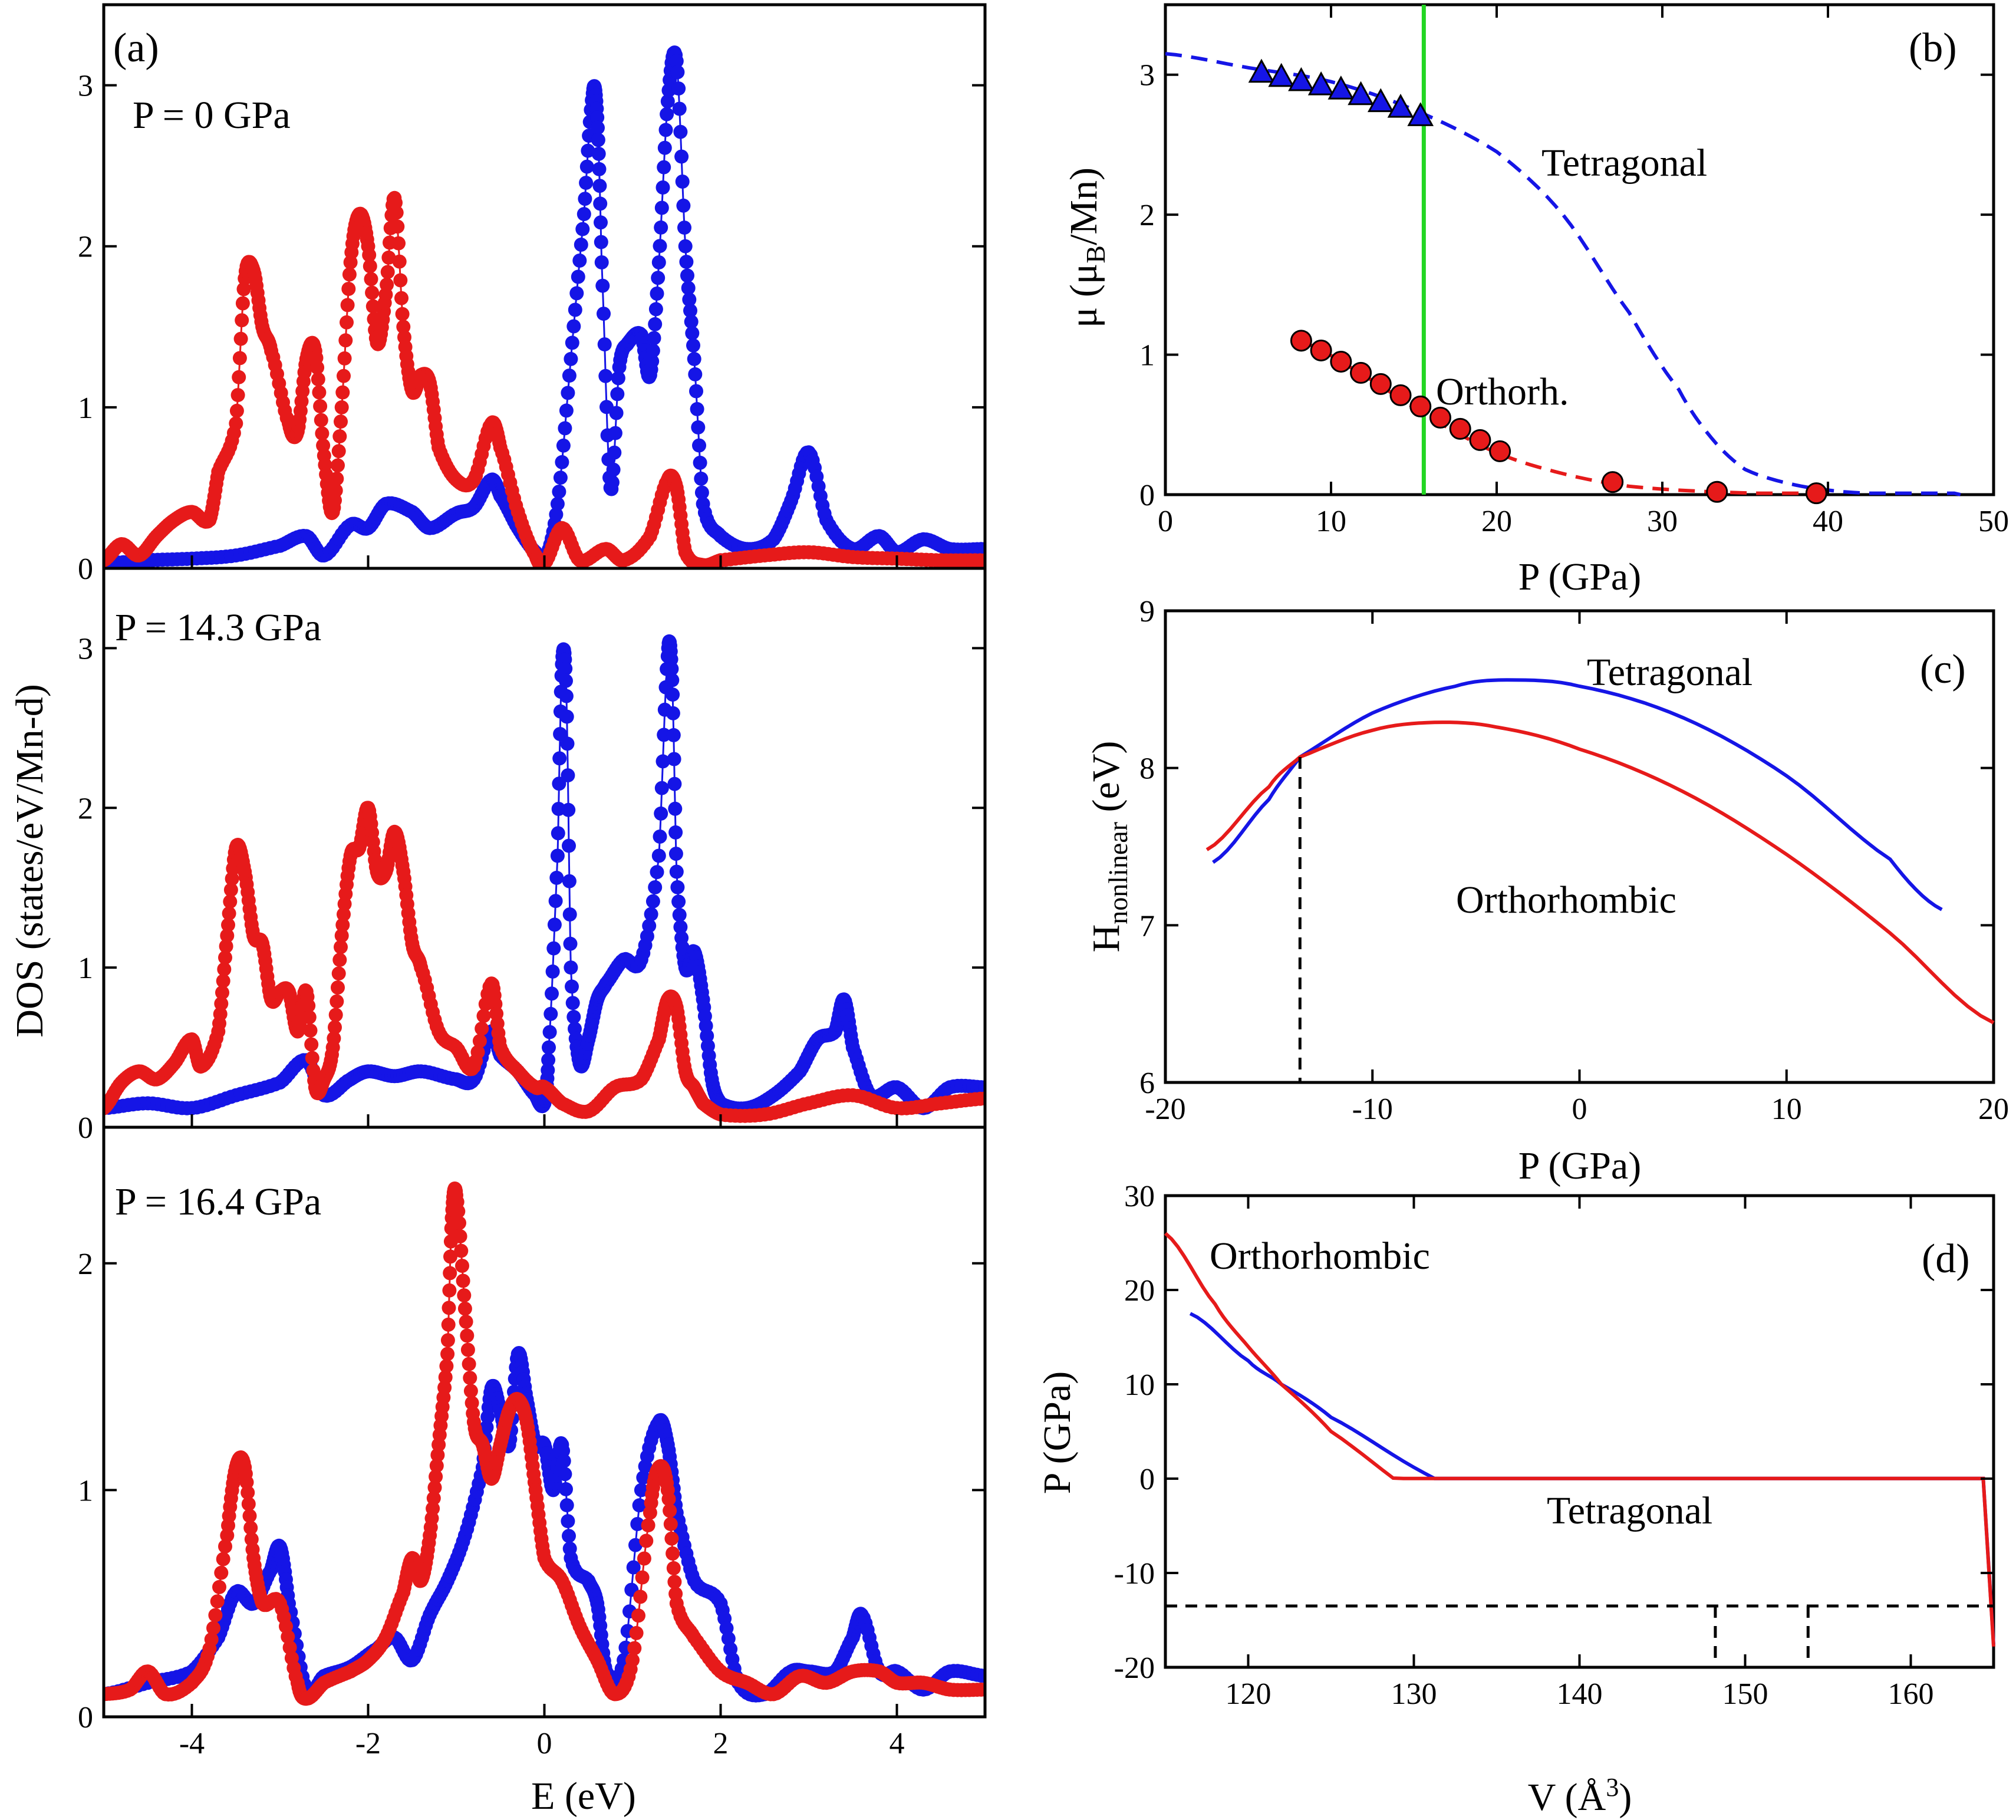 Image resolution: width=2016 pixels, height=1820 pixels. Describe the element at coordinates (1083, 296) in the screenshot. I see `panel-b-ylabel-main: μ (μ` at that location.